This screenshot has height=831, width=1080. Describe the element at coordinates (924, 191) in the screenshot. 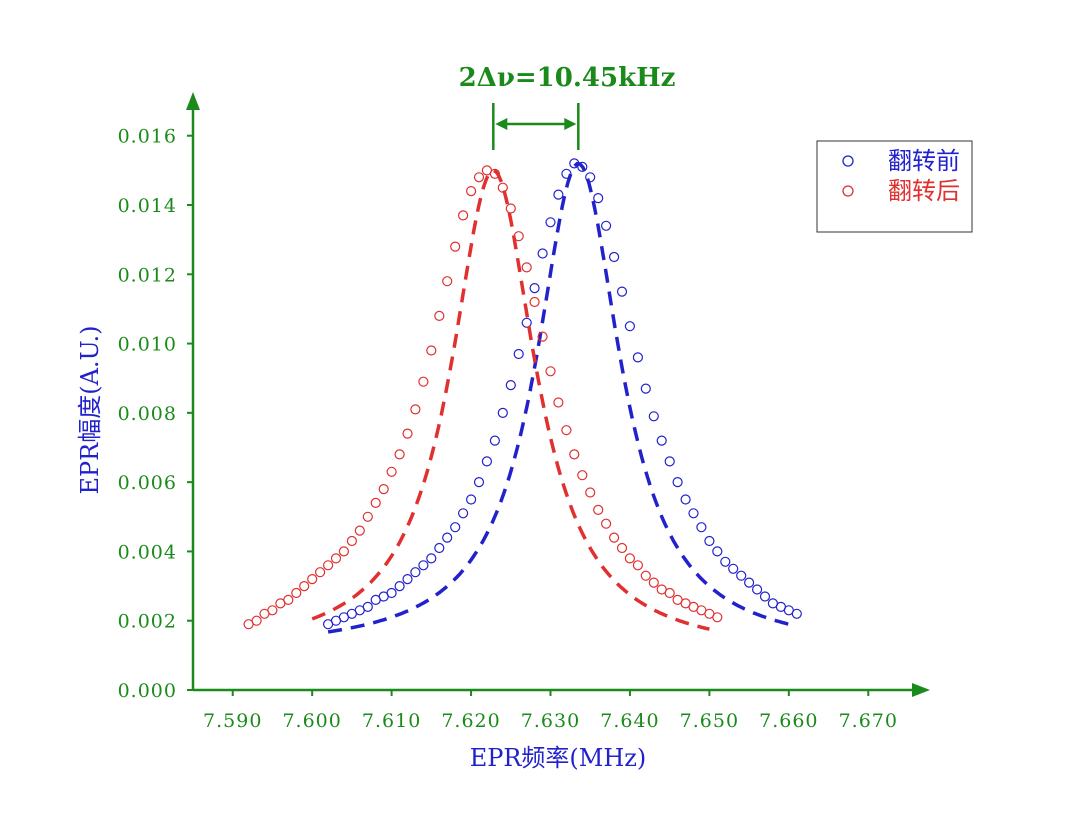

I see `legend-label-after: 翻转后` at that location.